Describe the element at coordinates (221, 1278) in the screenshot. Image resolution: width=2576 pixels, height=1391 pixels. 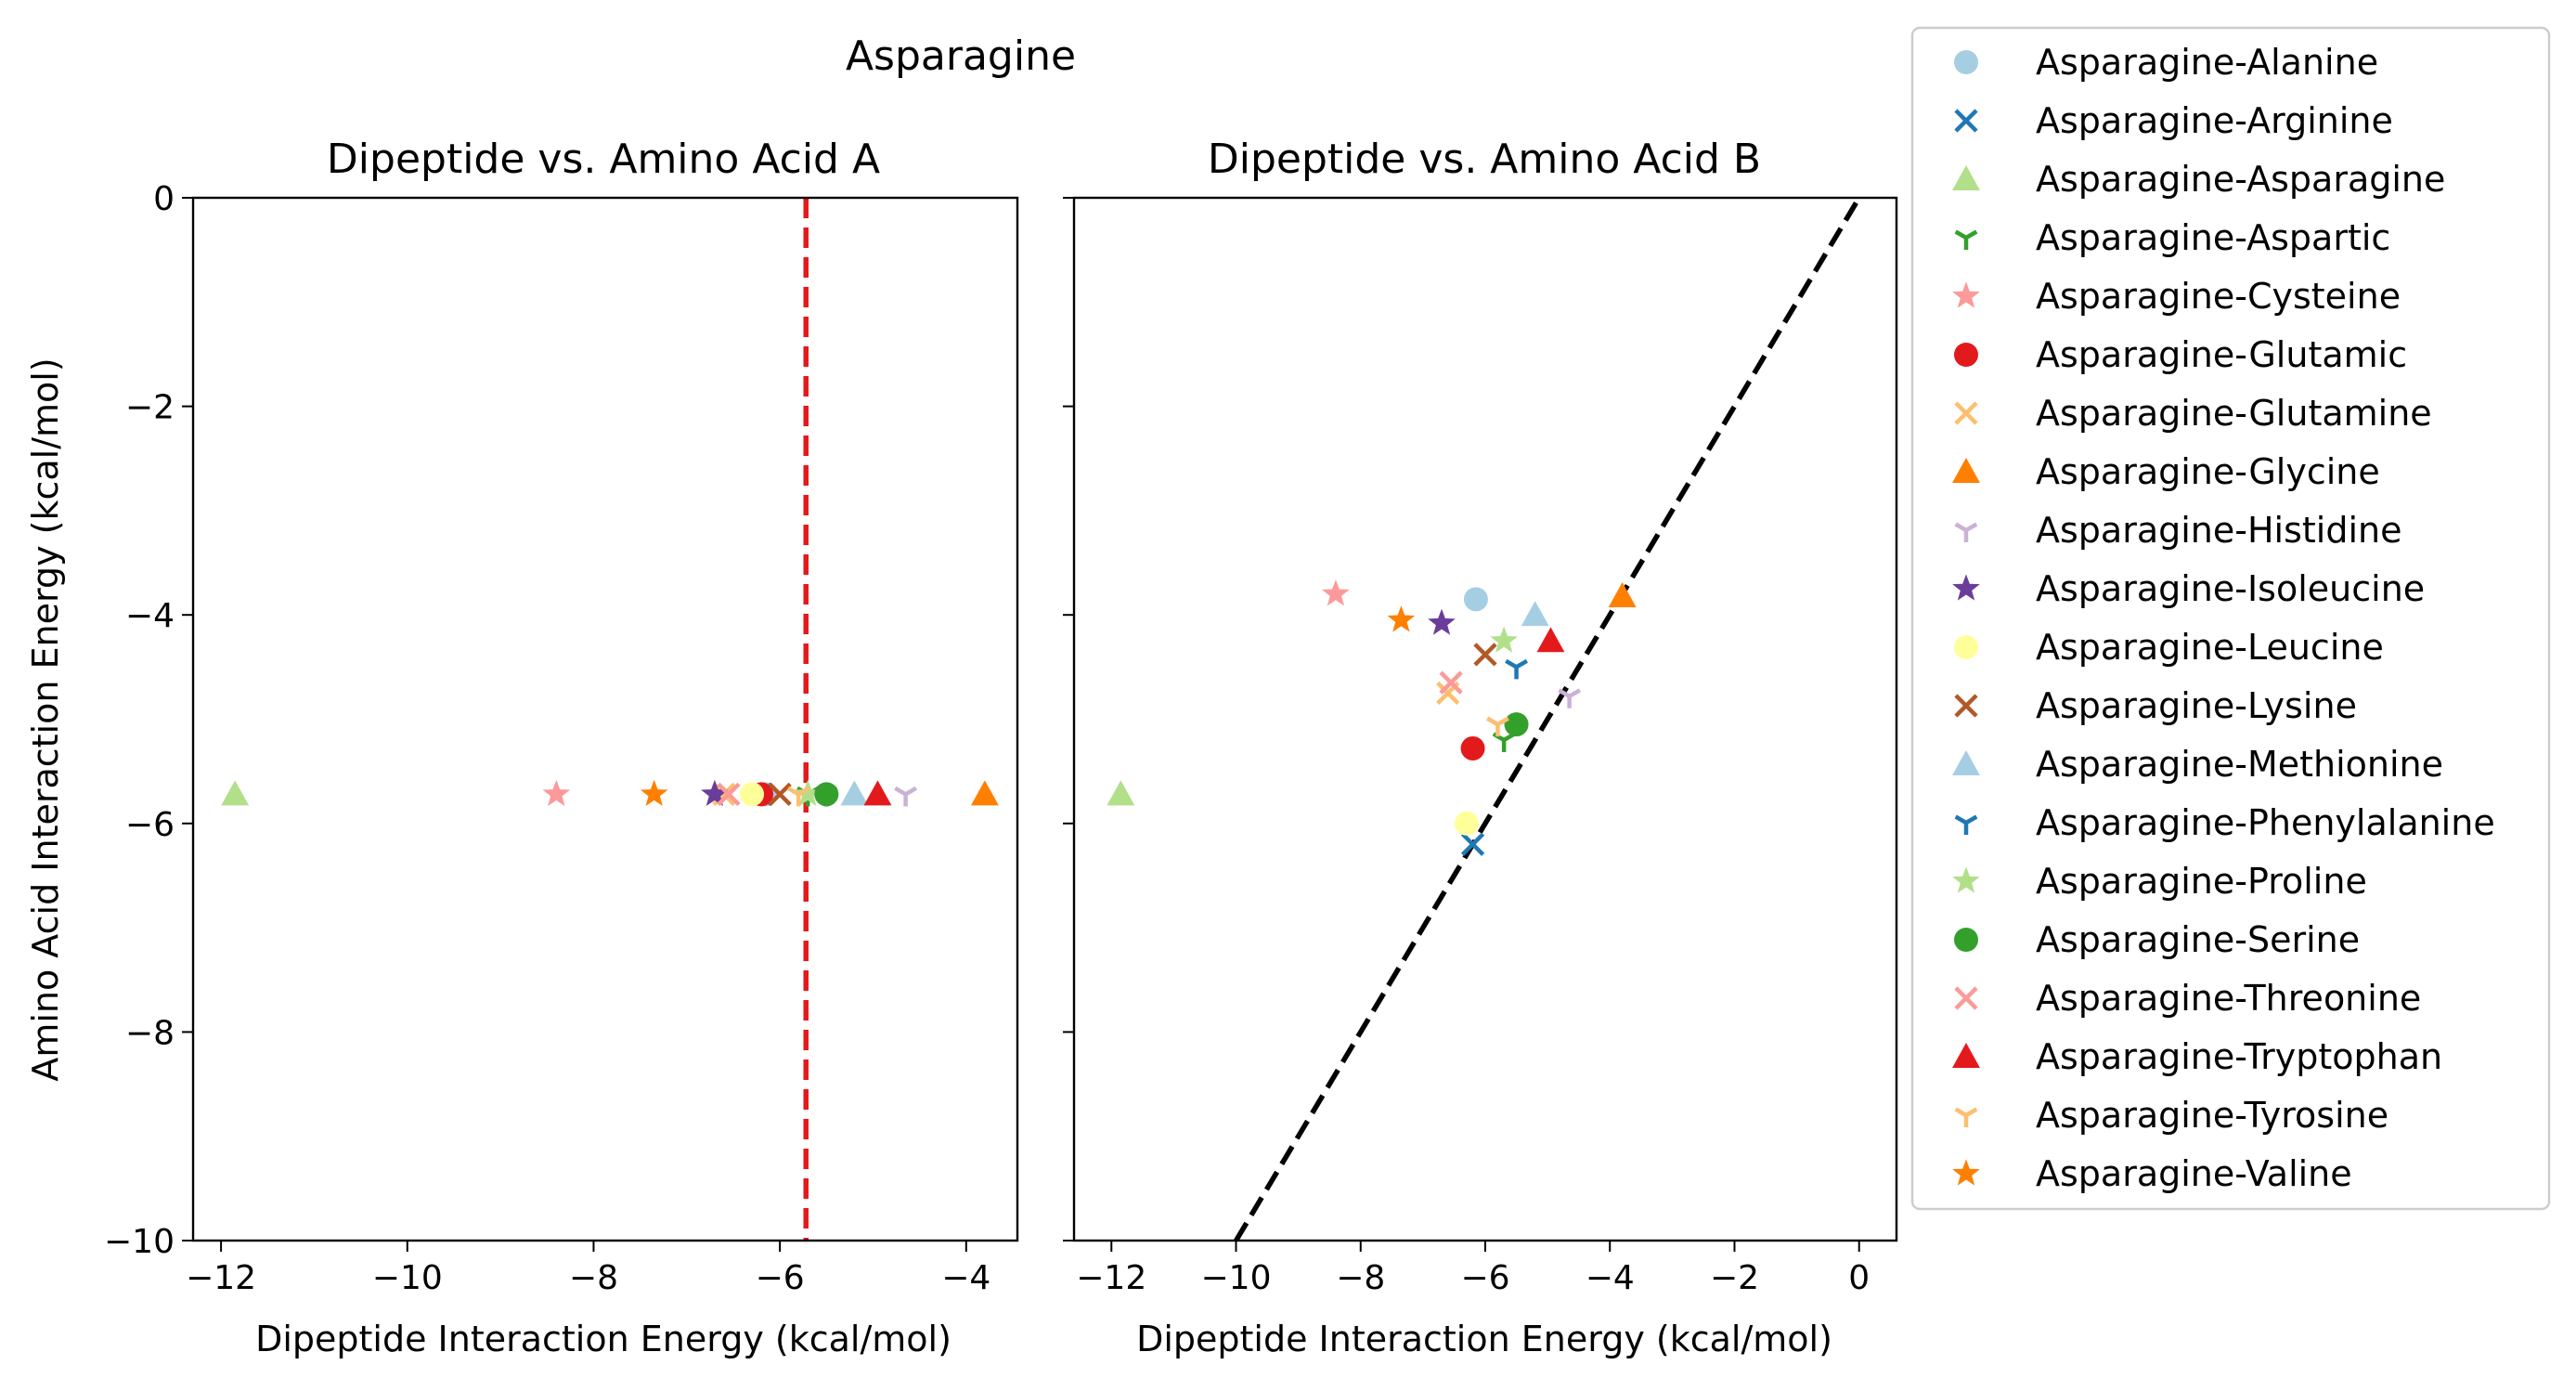
I see `panel-a-xtick-label: −12` at that location.